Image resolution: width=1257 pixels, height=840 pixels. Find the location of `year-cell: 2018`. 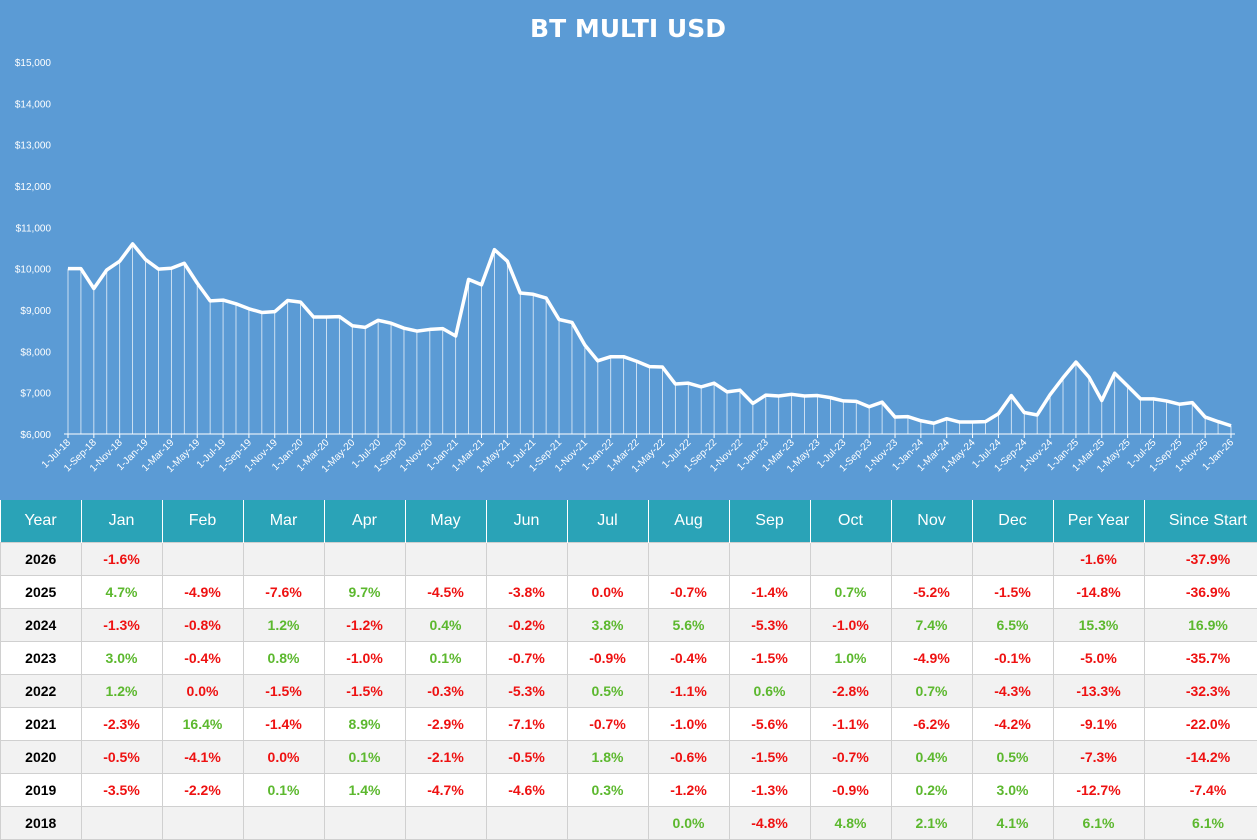

year-cell: 2018 is located at coordinates (41, 823).